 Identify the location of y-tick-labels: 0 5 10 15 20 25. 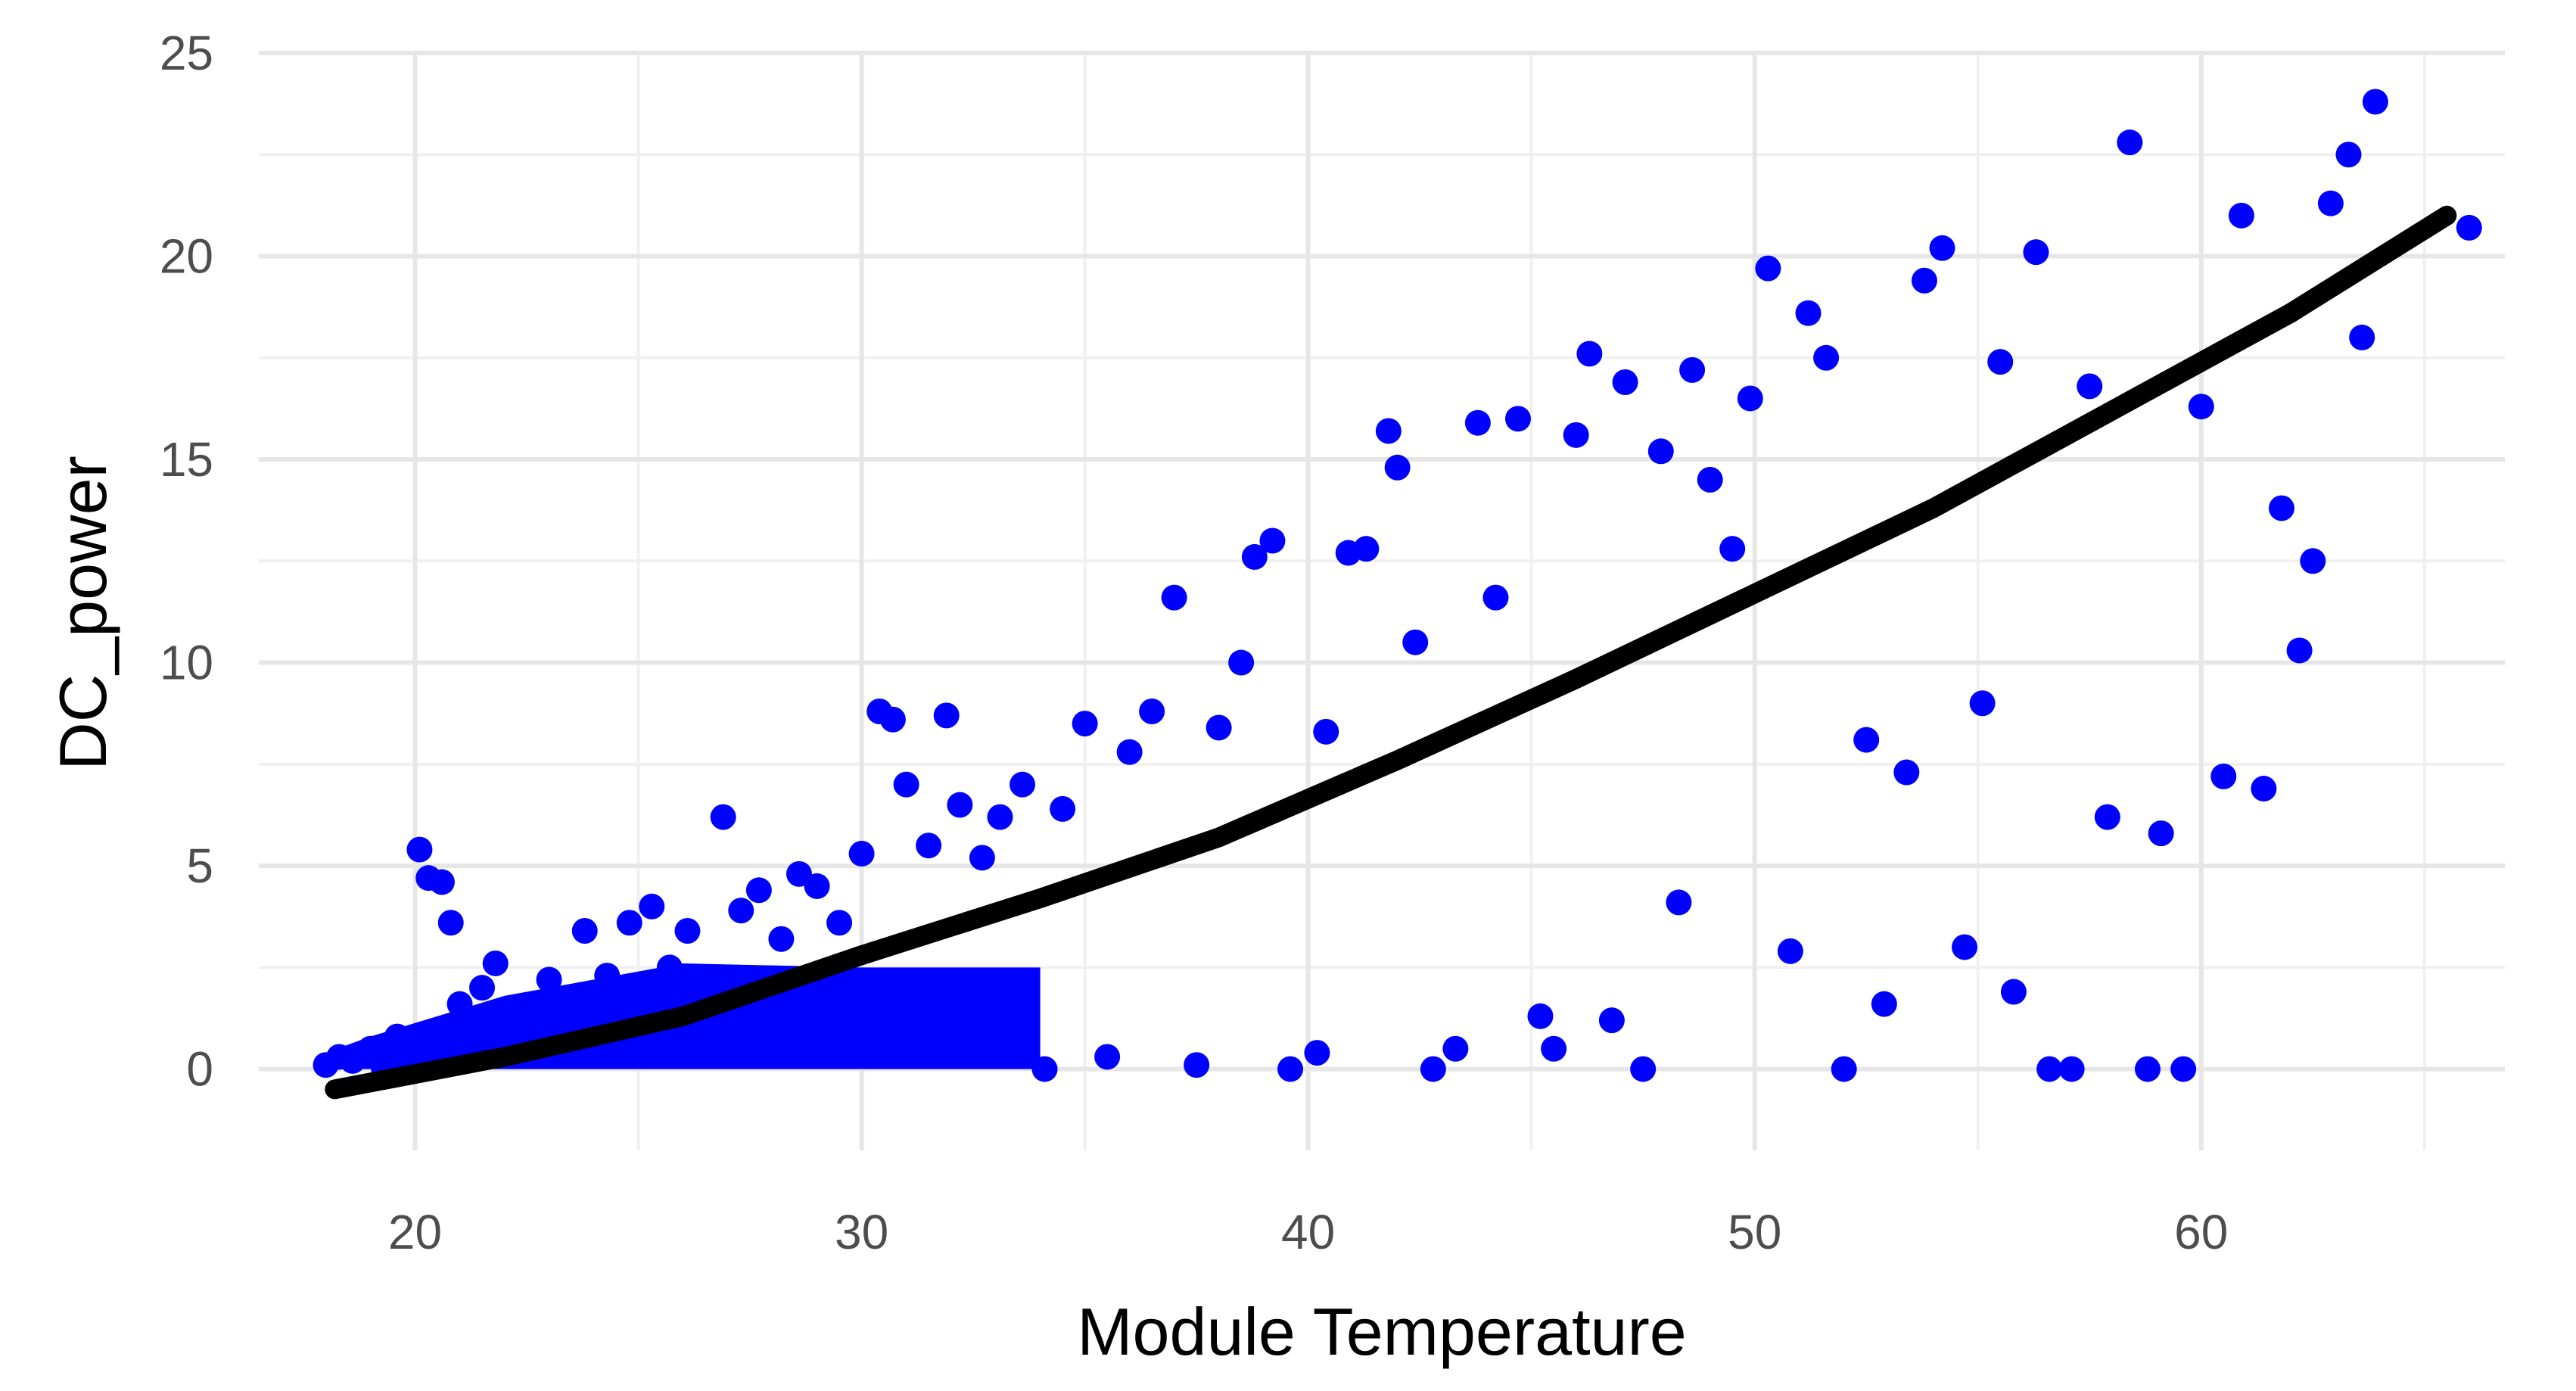
(186, 561).